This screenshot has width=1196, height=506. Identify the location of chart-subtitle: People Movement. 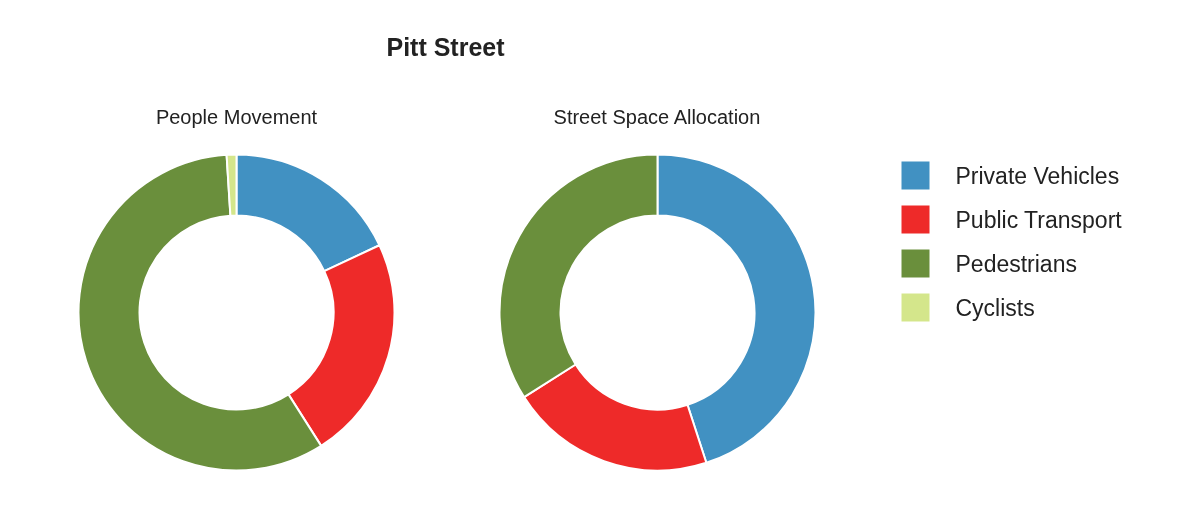
(236, 116).